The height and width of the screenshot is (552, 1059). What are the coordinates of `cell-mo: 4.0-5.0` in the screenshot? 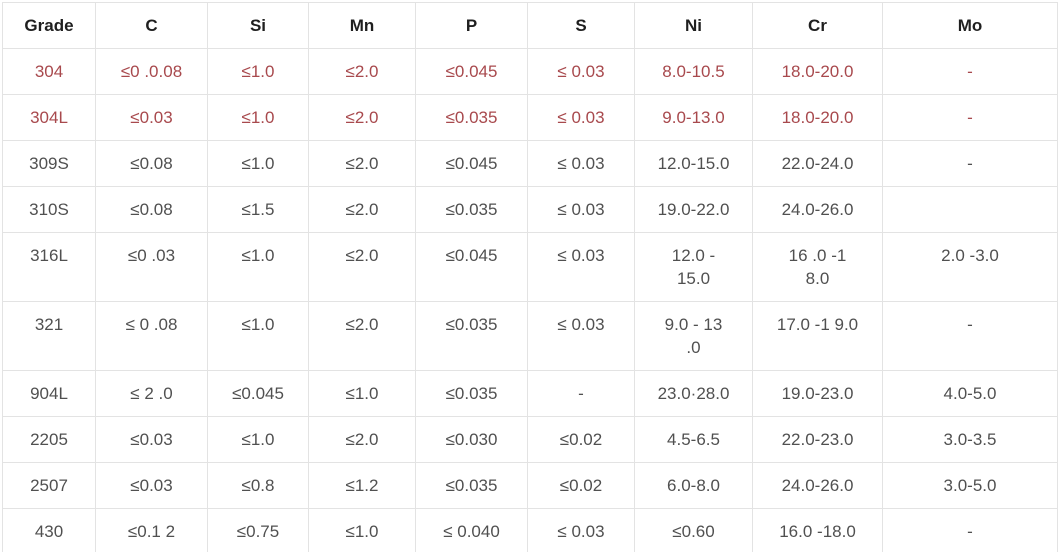 It's located at (970, 393).